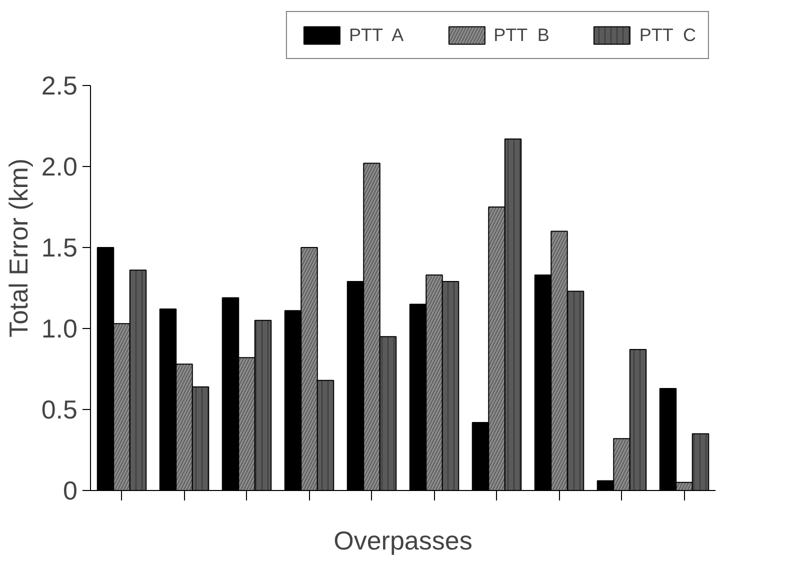 Image resolution: width=805 pixels, height=578 pixels. What do you see at coordinates (522, 35) in the screenshot?
I see `legend-label: PTT B` at bounding box center [522, 35].